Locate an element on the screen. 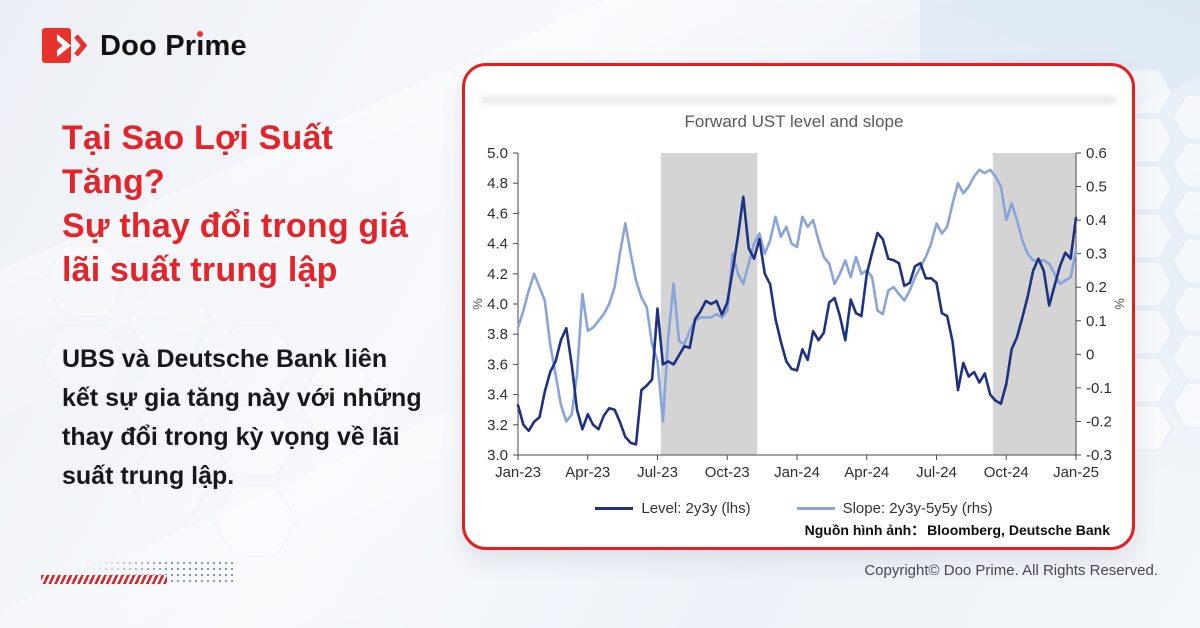 This screenshot has width=1200, height=628. source-note: Nguồn hình ảnh： Bloomberg, Deutsche Bank is located at coordinates (956, 530).